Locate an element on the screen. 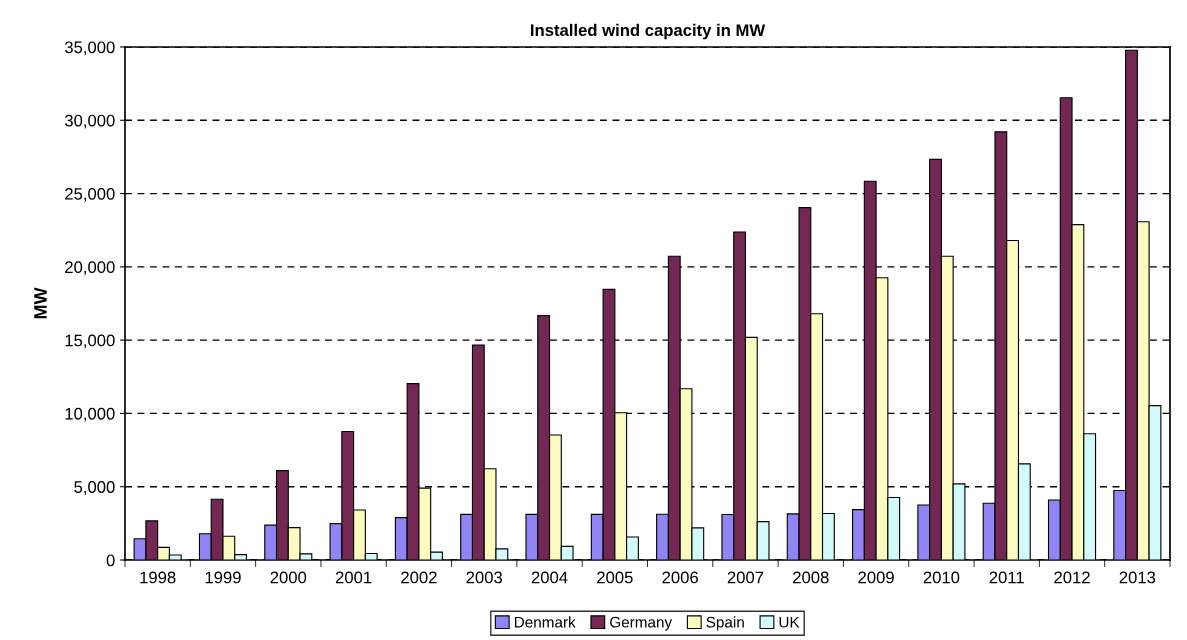 The image size is (1187, 640). x-tick-label: 2013 is located at coordinates (1137, 577).